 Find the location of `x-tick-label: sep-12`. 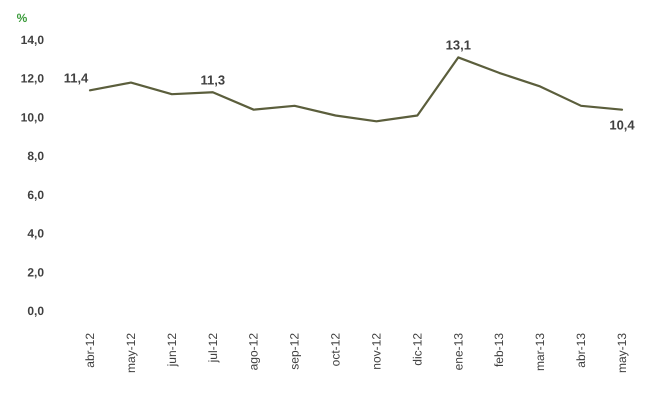

x-tick-label: sep-12 is located at coordinates (295, 351).